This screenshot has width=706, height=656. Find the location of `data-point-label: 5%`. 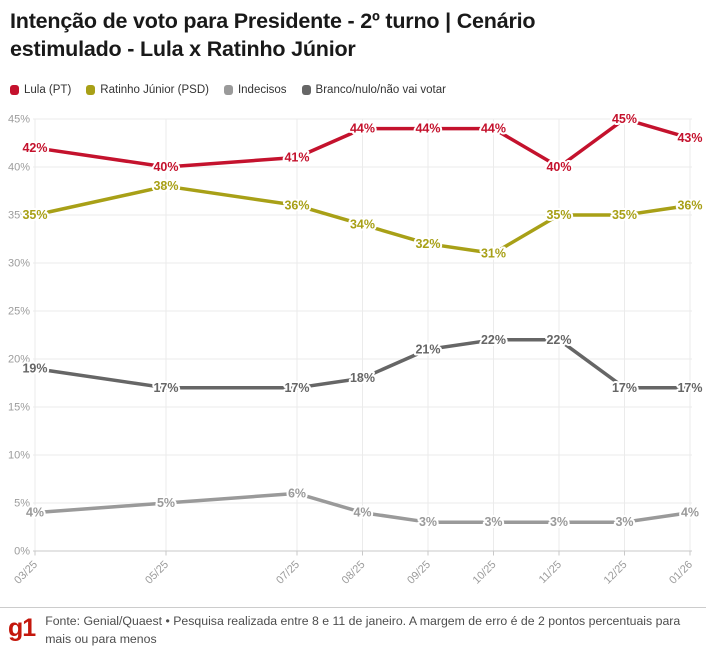

data-point-label: 5% is located at coordinates (166, 503).